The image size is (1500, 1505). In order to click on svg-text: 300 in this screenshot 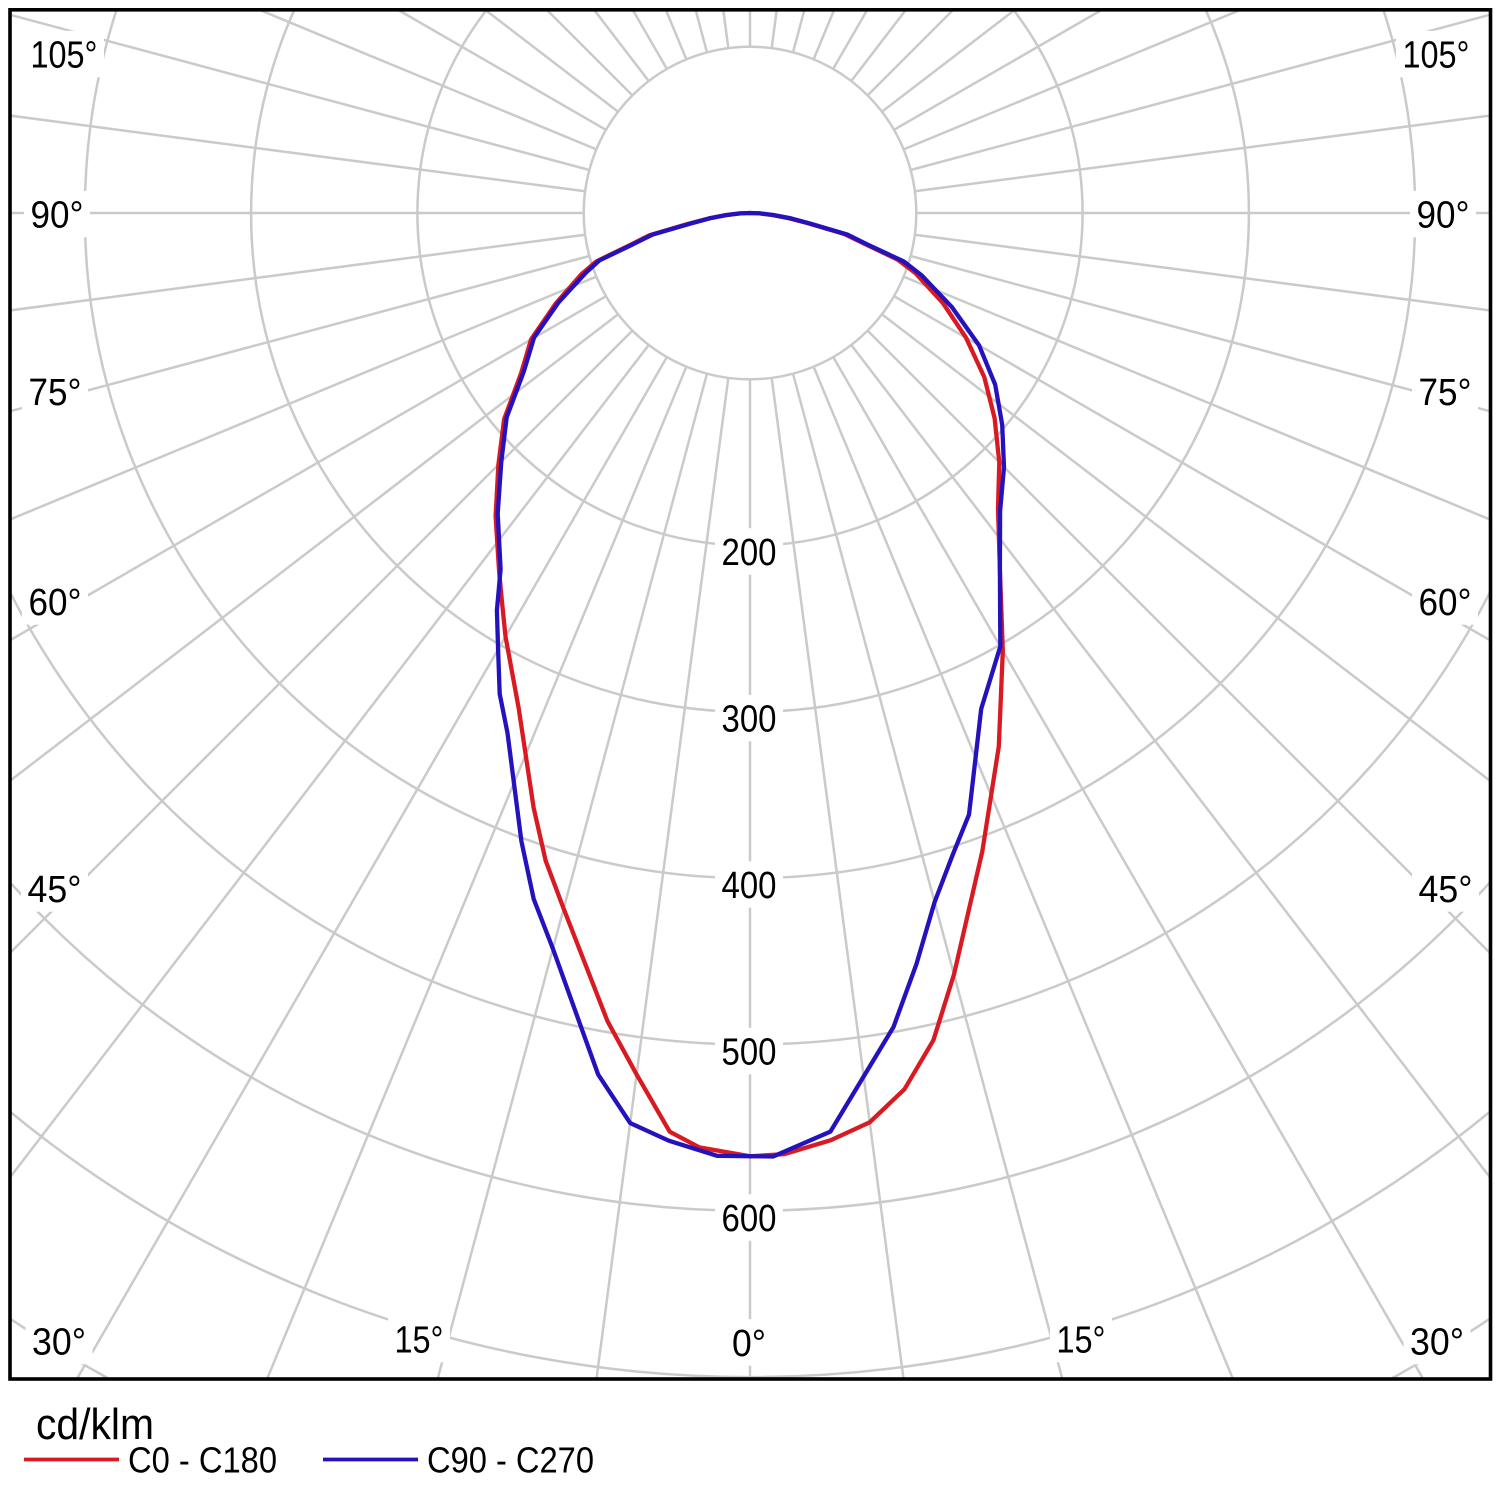, I will do `click(749, 720)`.